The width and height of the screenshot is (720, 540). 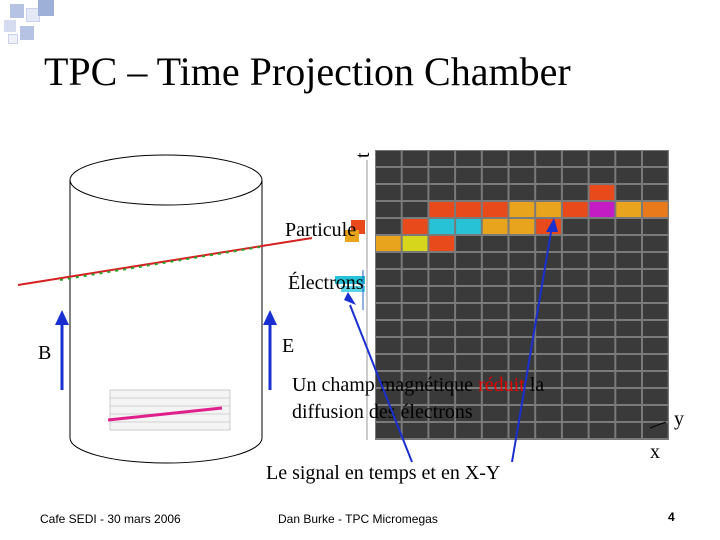 I want to click on magnetic-text-highlight: réduit, so click(x=501, y=385).